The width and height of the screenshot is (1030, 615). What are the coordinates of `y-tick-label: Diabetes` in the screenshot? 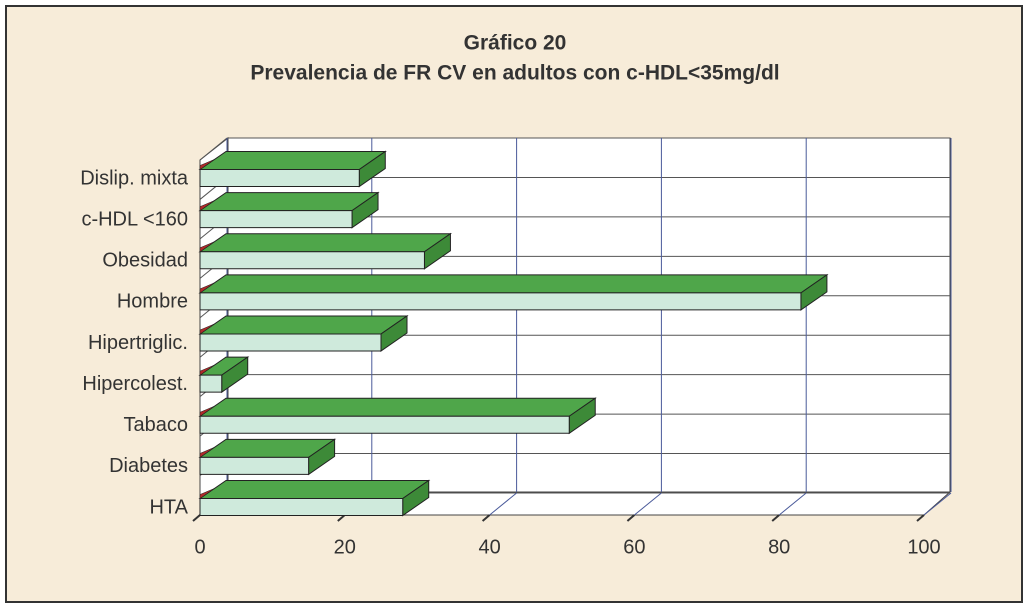 It's located at (148, 466).